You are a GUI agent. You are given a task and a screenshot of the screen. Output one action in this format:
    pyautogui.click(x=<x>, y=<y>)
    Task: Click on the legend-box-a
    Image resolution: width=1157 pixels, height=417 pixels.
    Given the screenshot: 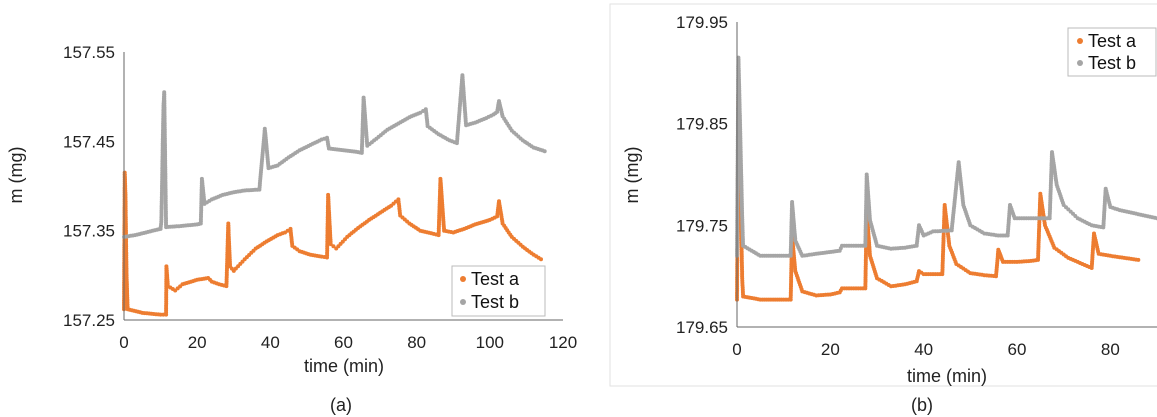 What is the action you would take?
    pyautogui.click(x=498, y=291)
    